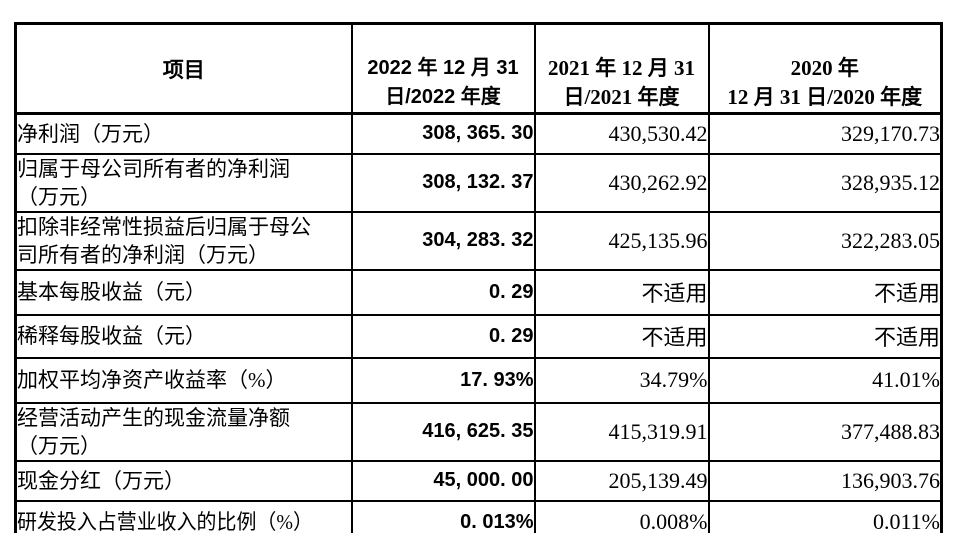 The image size is (960, 533). I want to click on row-label-text: 现金分红（万元）, so click(101, 480).